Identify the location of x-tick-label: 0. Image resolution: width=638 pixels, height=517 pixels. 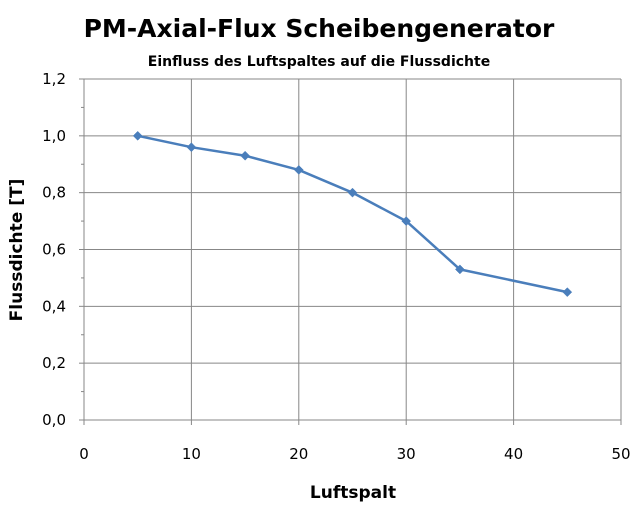
(84, 454).